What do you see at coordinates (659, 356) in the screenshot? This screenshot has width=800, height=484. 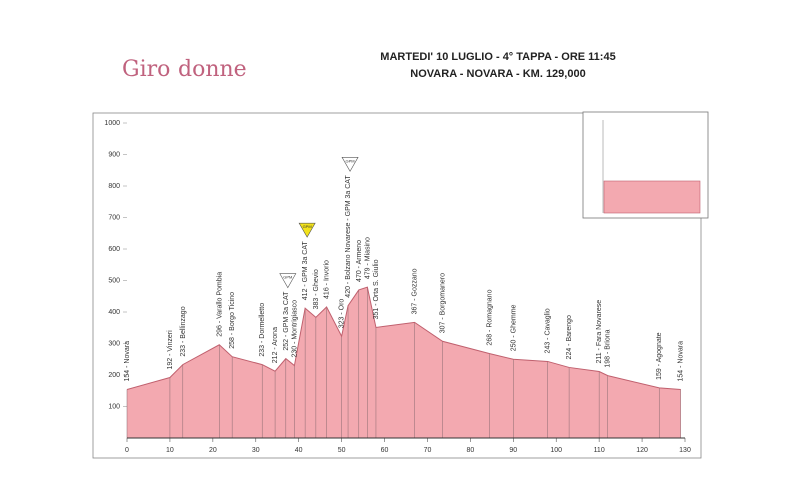 I see `point-label: 159 - Agognate` at bounding box center [659, 356].